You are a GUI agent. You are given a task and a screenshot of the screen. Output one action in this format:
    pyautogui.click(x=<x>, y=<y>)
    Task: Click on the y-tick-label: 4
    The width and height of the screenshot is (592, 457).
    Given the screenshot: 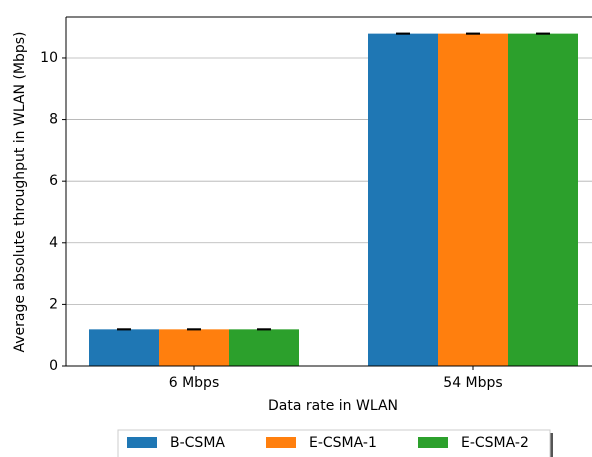 What is the action you would take?
    pyautogui.click(x=53, y=243)
    